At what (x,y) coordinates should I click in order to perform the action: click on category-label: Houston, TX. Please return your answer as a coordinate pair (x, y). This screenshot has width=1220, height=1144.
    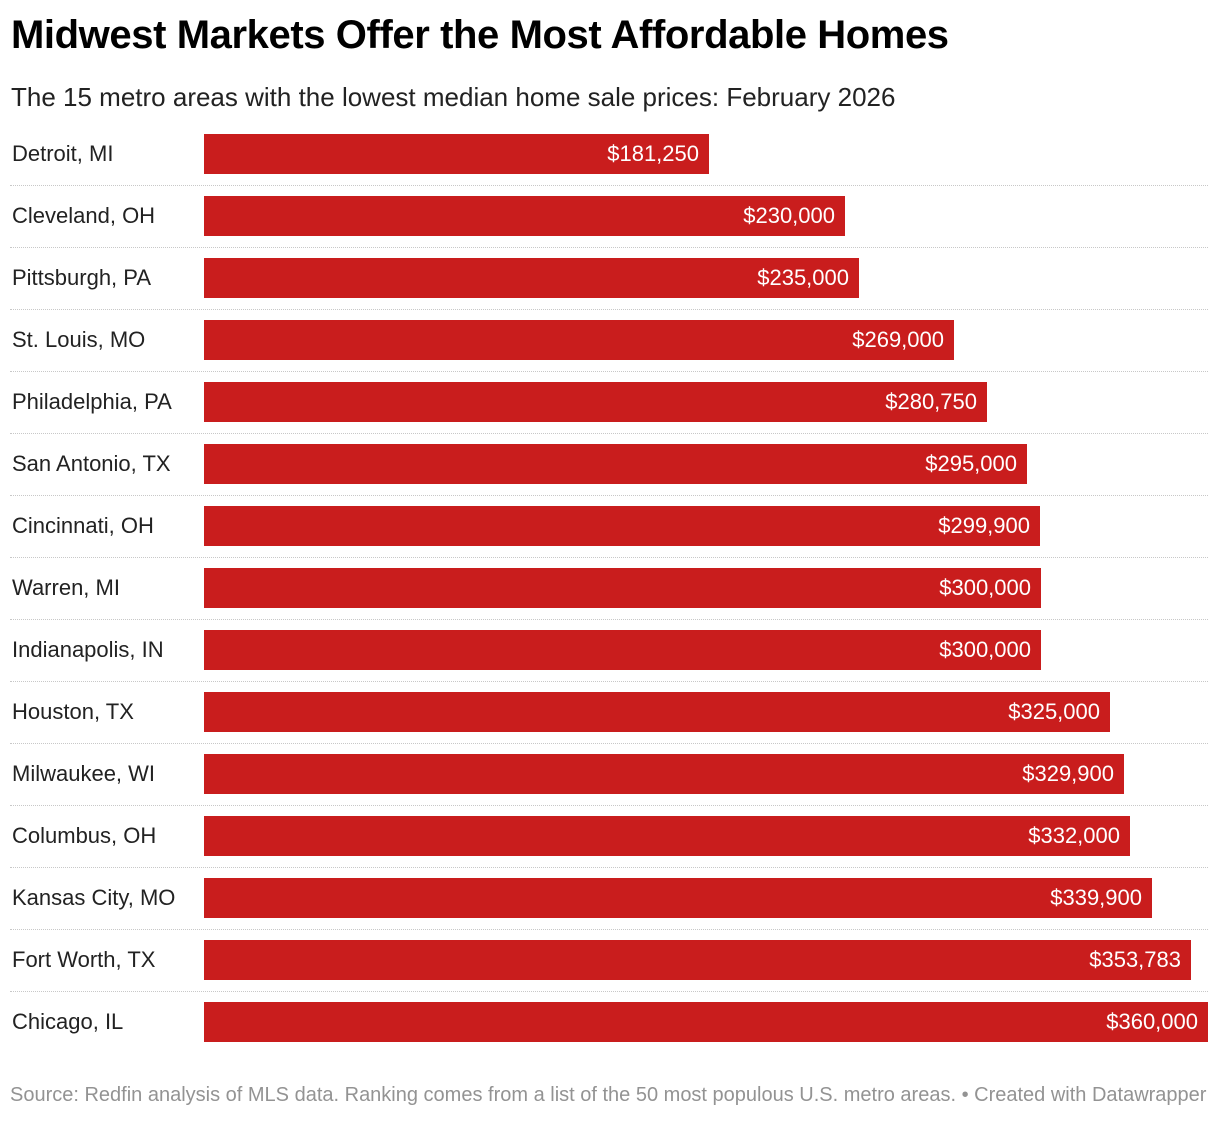
    Looking at the image, I should click on (73, 711).